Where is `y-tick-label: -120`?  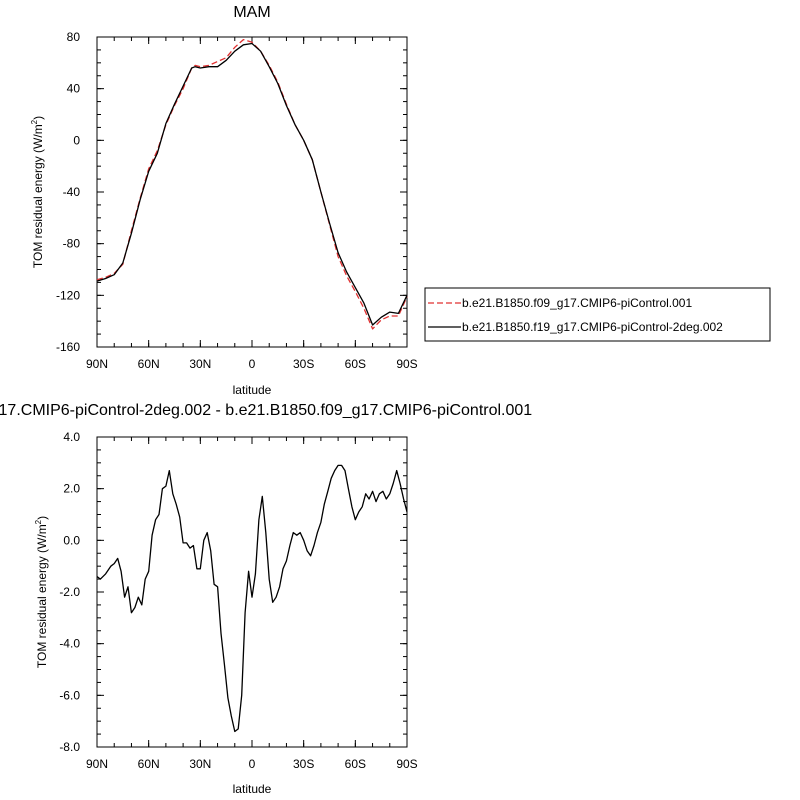
y-tick-label: -120 is located at coordinates (68, 295).